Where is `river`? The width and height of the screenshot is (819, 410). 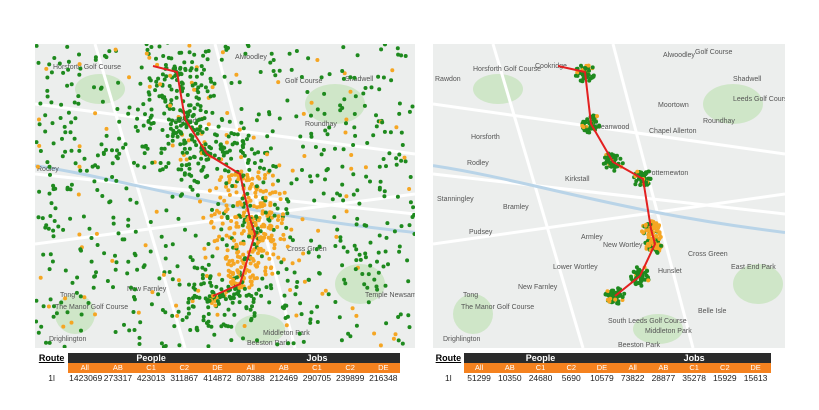 river is located at coordinates (225, 199).